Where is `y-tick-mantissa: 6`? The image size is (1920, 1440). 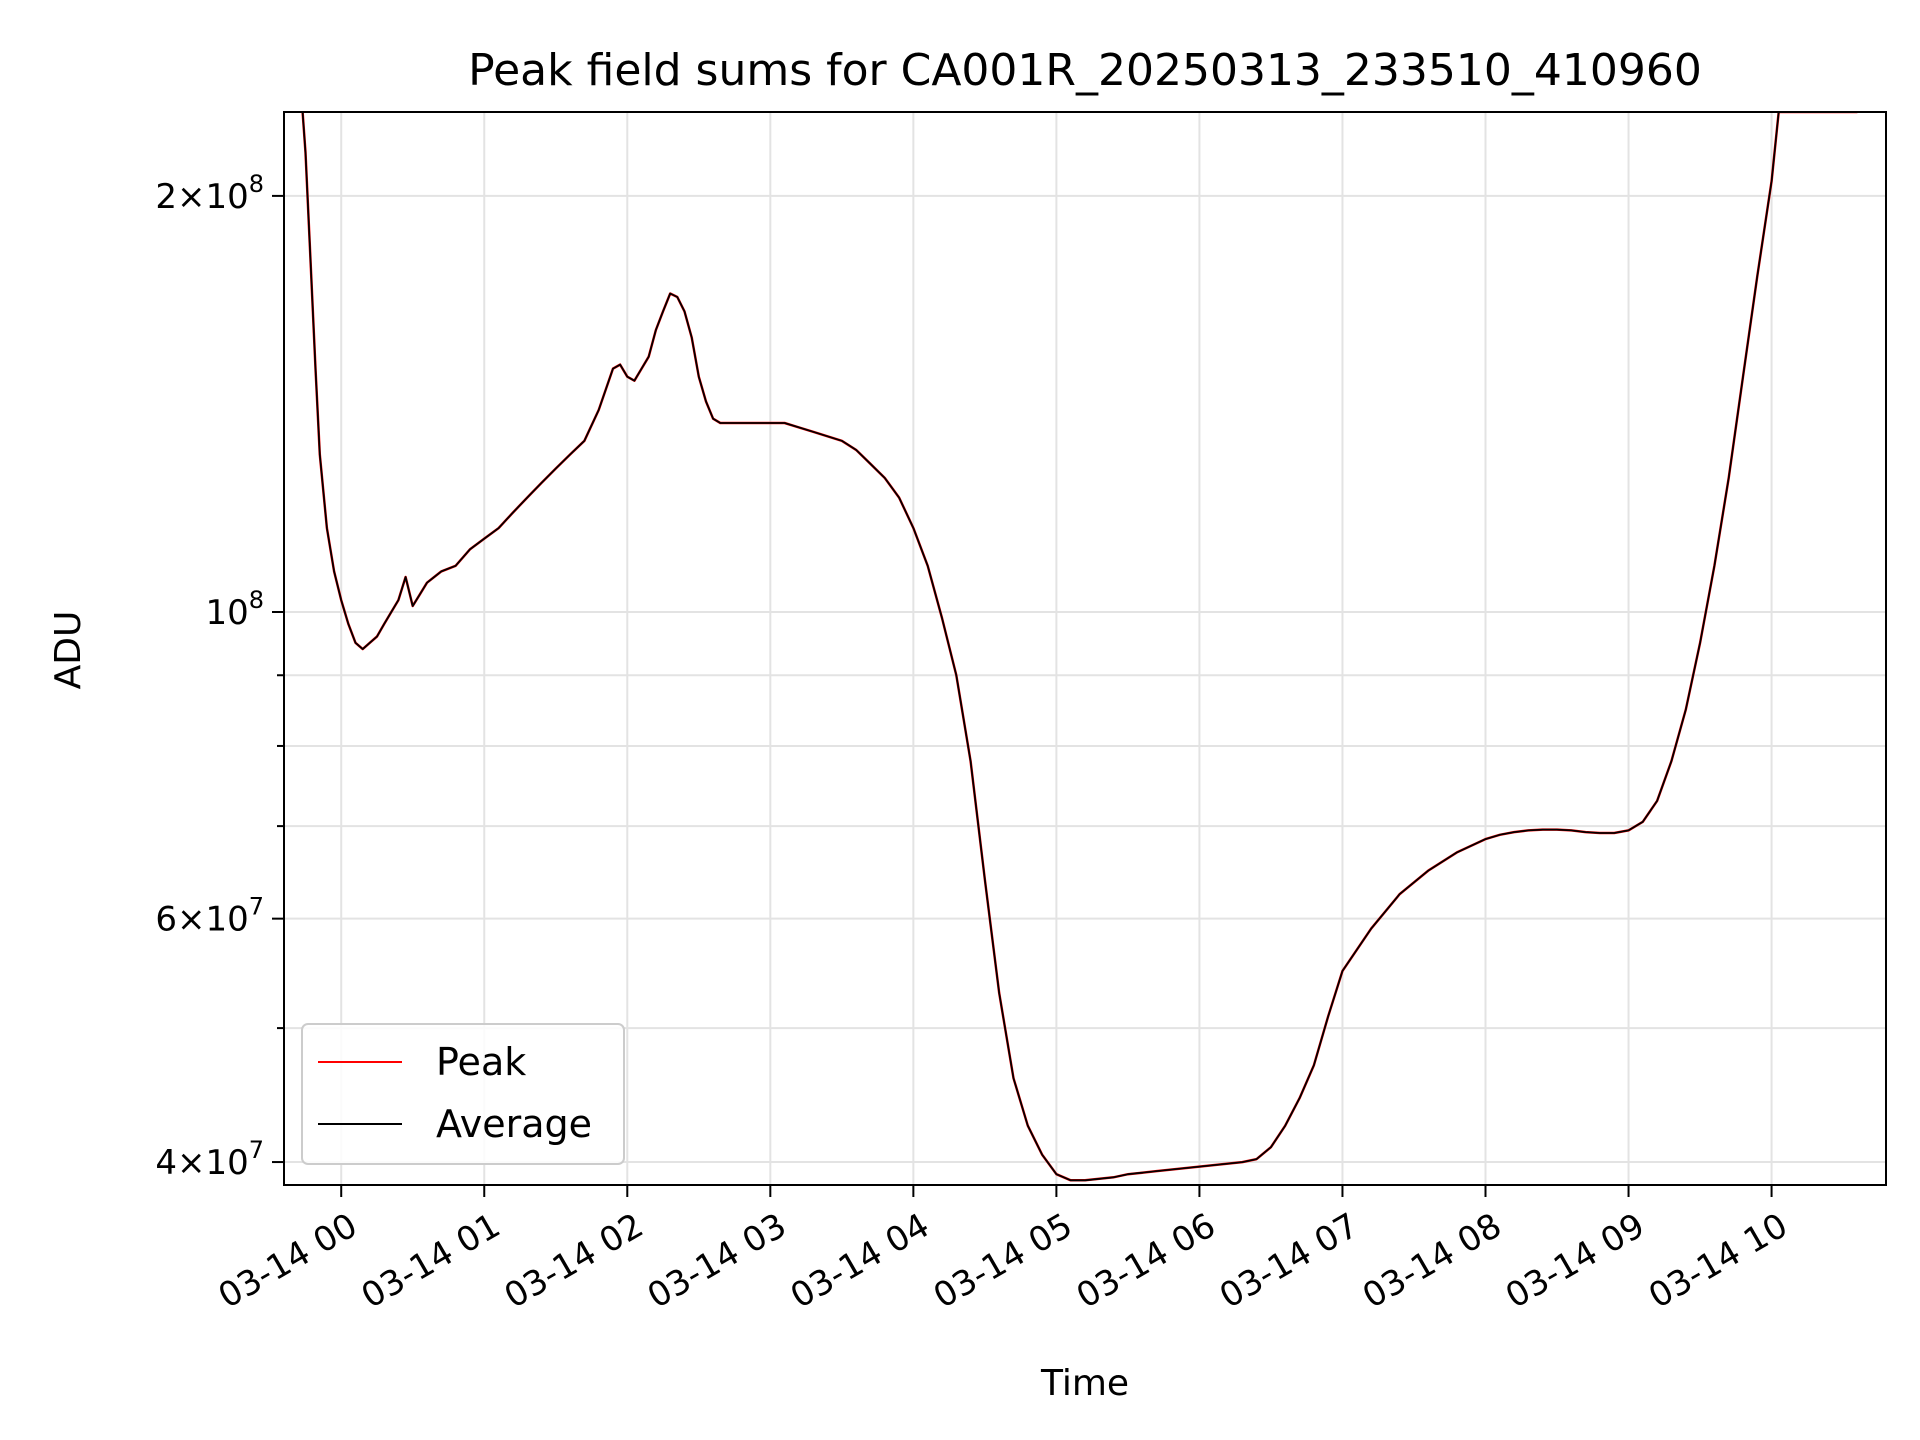 y-tick-mantissa: 6 is located at coordinates (166, 920).